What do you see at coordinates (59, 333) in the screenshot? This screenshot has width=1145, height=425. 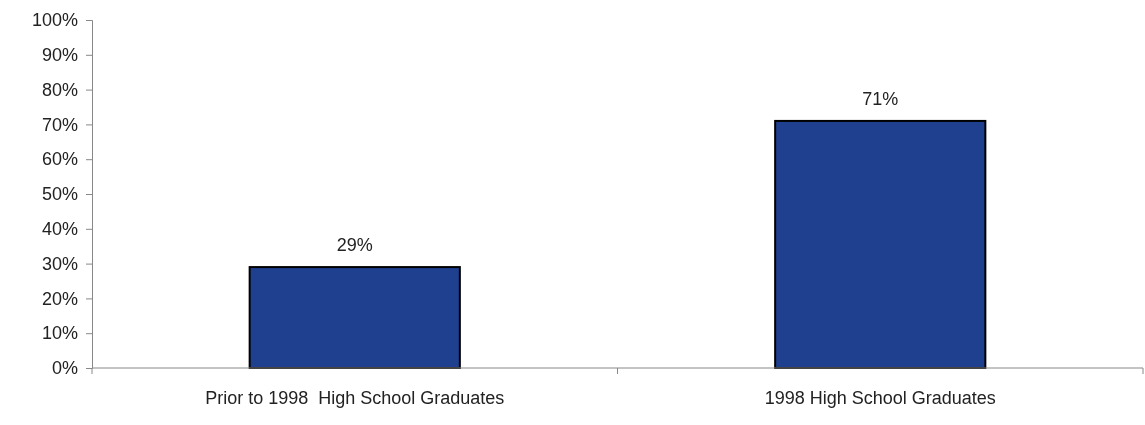 I see `y-tick-label: 10%` at bounding box center [59, 333].